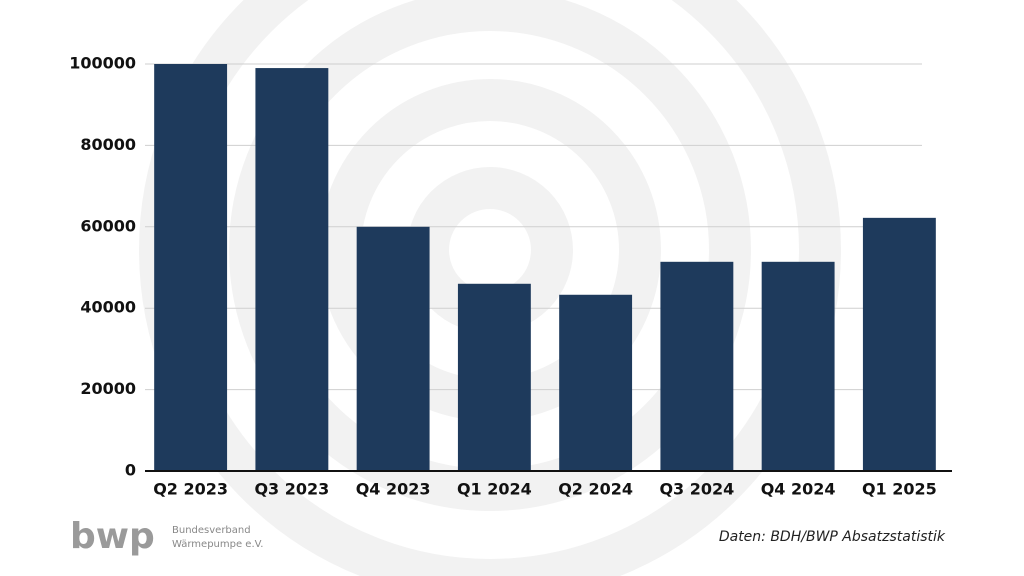 The image size is (1024, 576). Describe the element at coordinates (494, 489) in the screenshot. I see `x-tick-label: Q1 2024` at that location.